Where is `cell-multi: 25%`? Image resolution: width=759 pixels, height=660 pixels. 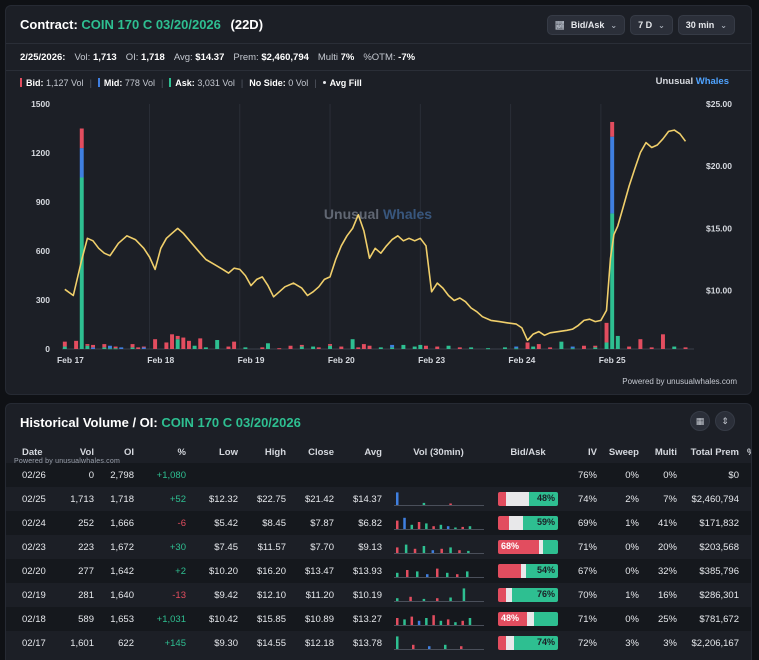
cell-multi: 25% is located at coordinates (667, 619).